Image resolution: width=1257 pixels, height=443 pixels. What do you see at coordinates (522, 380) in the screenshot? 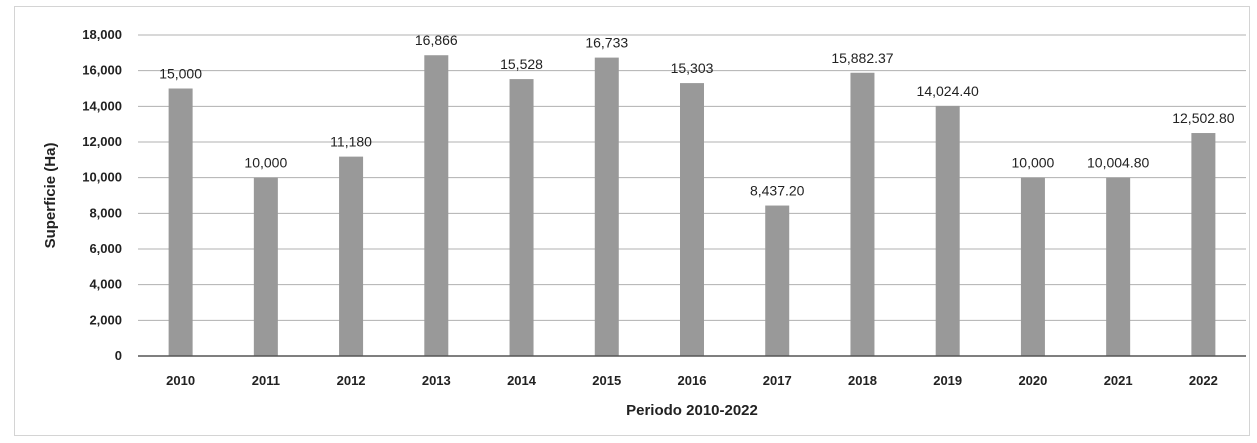
I see `x-tick-label: 2014` at bounding box center [522, 380].